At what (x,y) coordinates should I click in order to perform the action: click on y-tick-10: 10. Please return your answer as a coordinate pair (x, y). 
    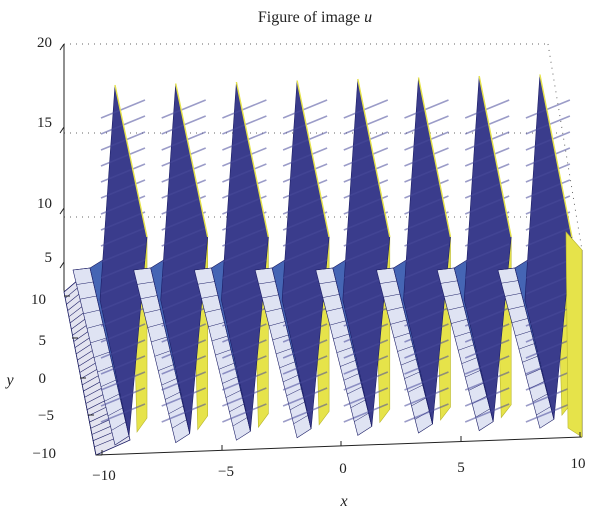
    Looking at the image, I should click on (38, 300).